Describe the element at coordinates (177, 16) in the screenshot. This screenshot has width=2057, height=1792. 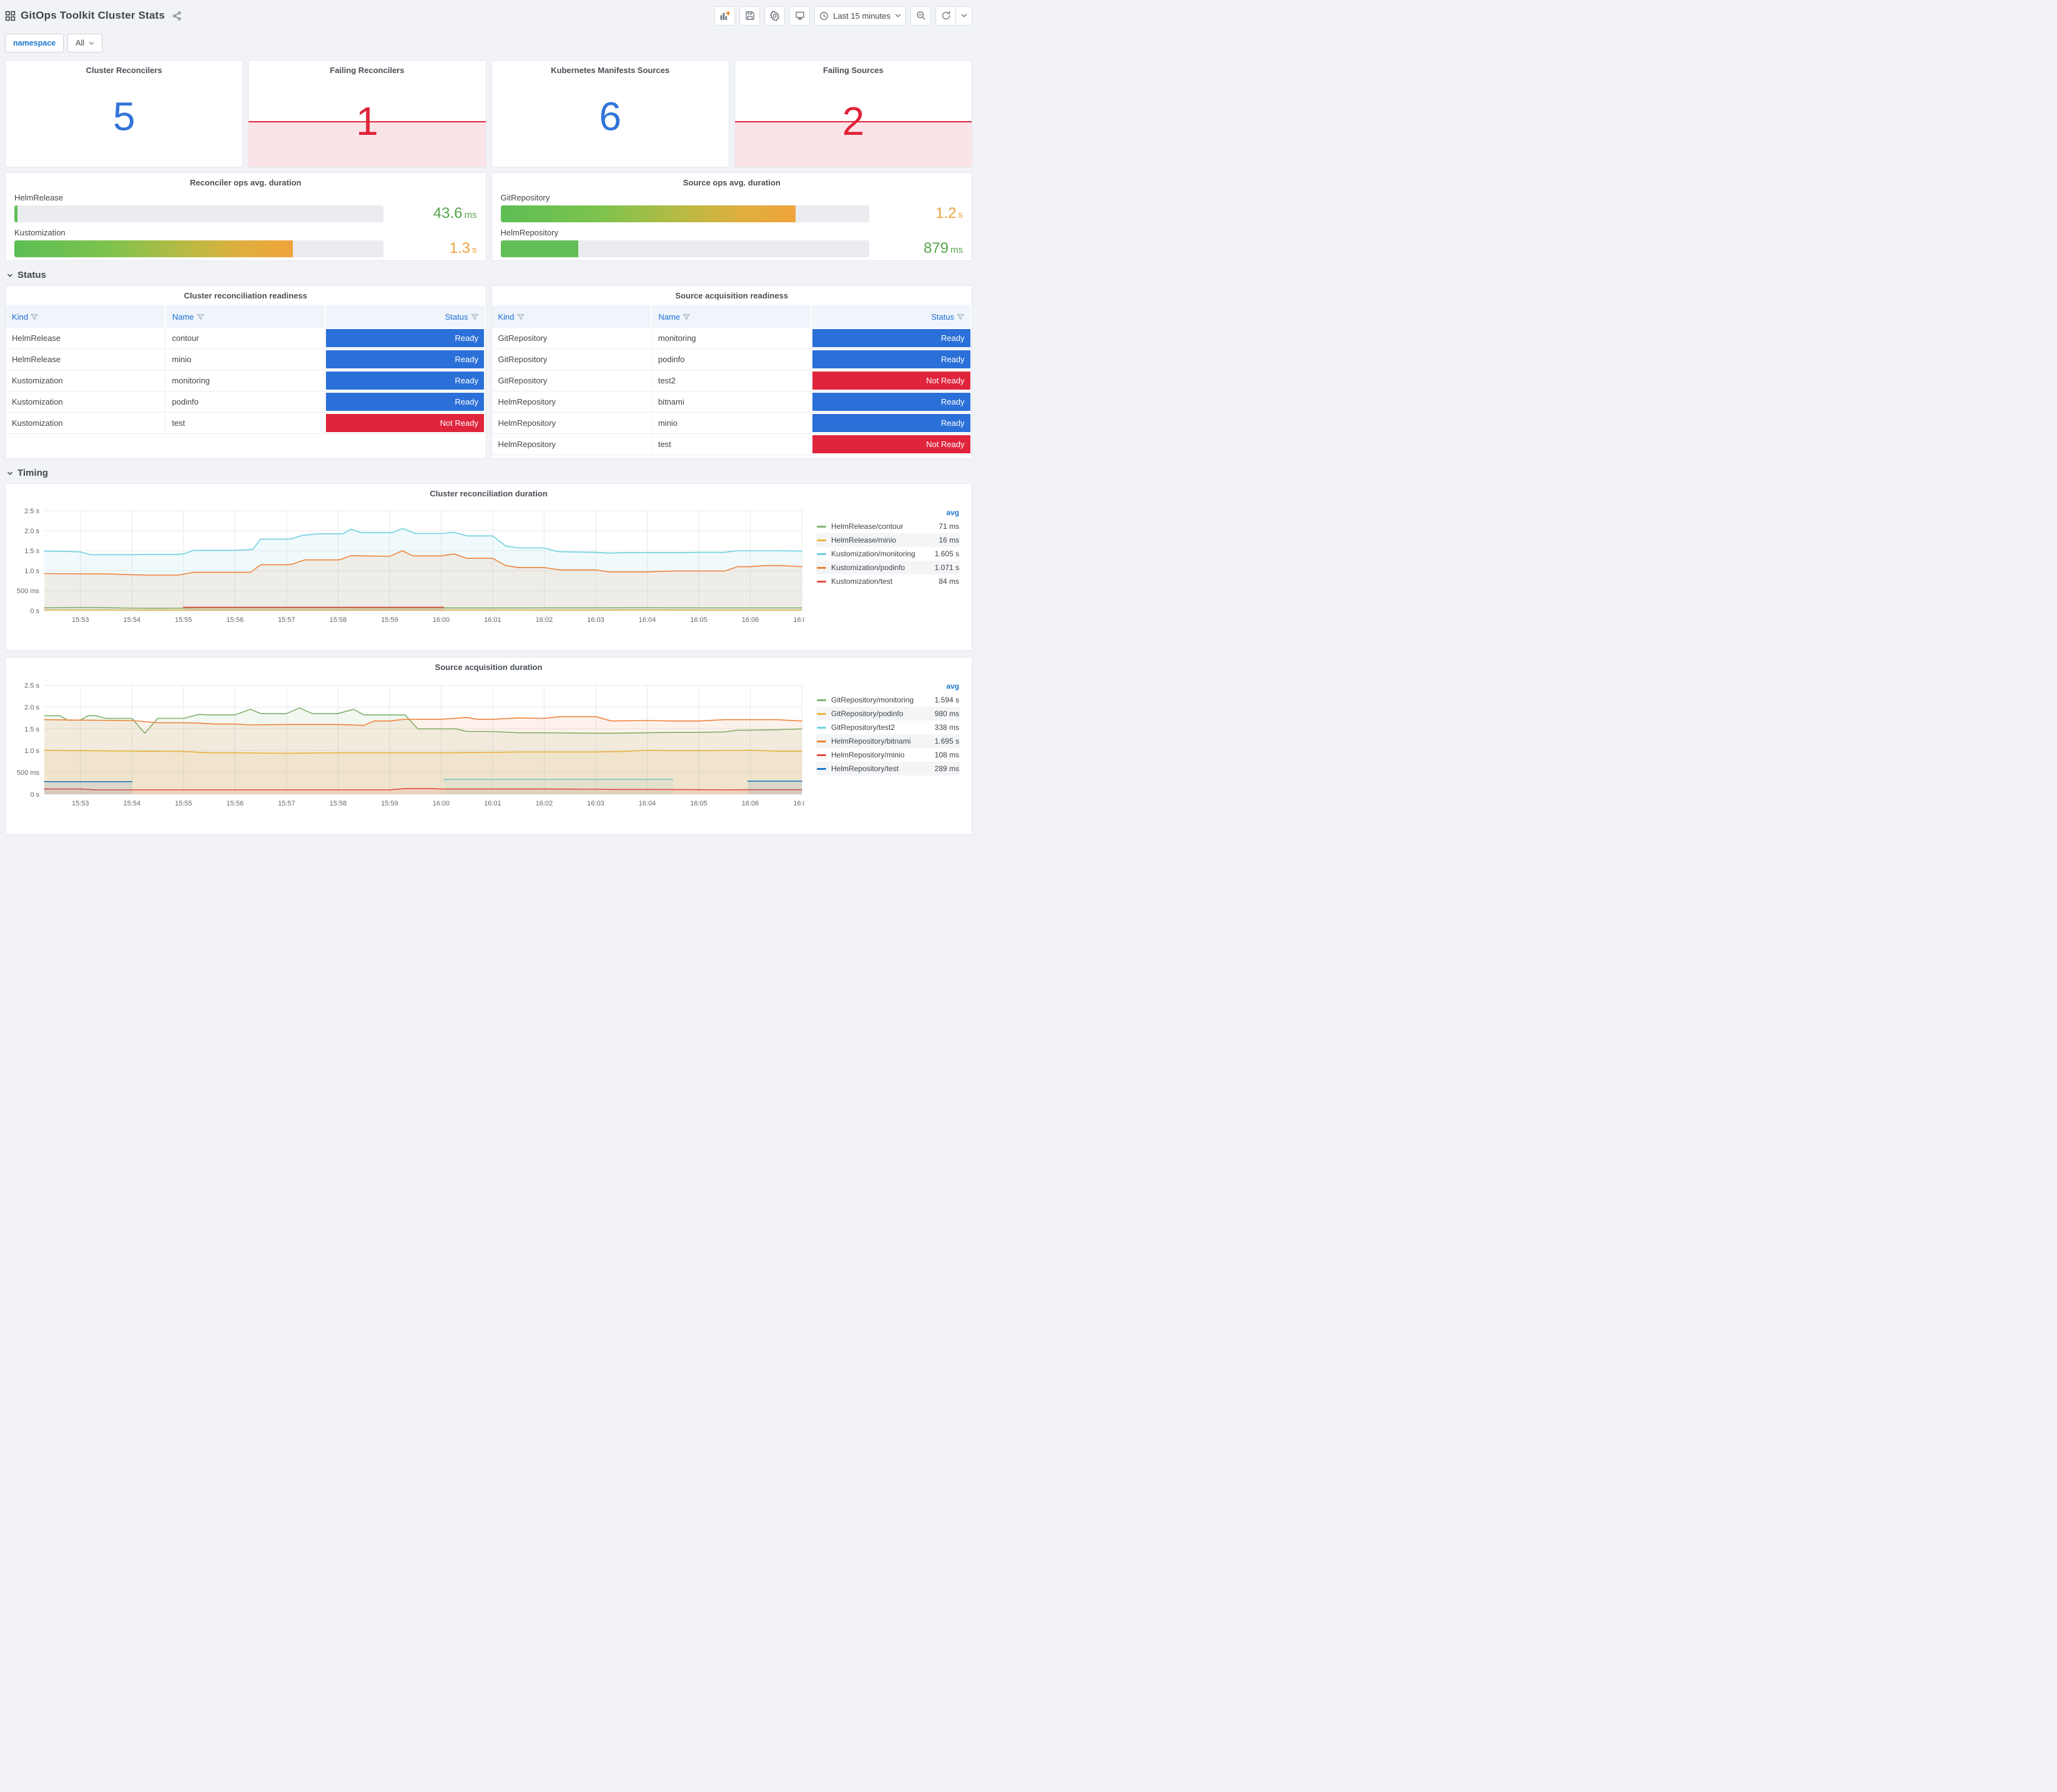
I see `share-icon` at that location.